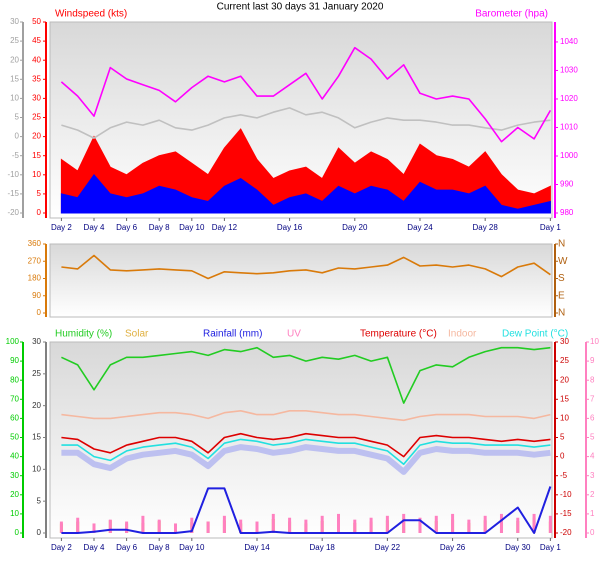 The image size is (608, 561). What do you see at coordinates (225, 227) in the screenshot?
I see `x-tick-label: Day 12` at bounding box center [225, 227].